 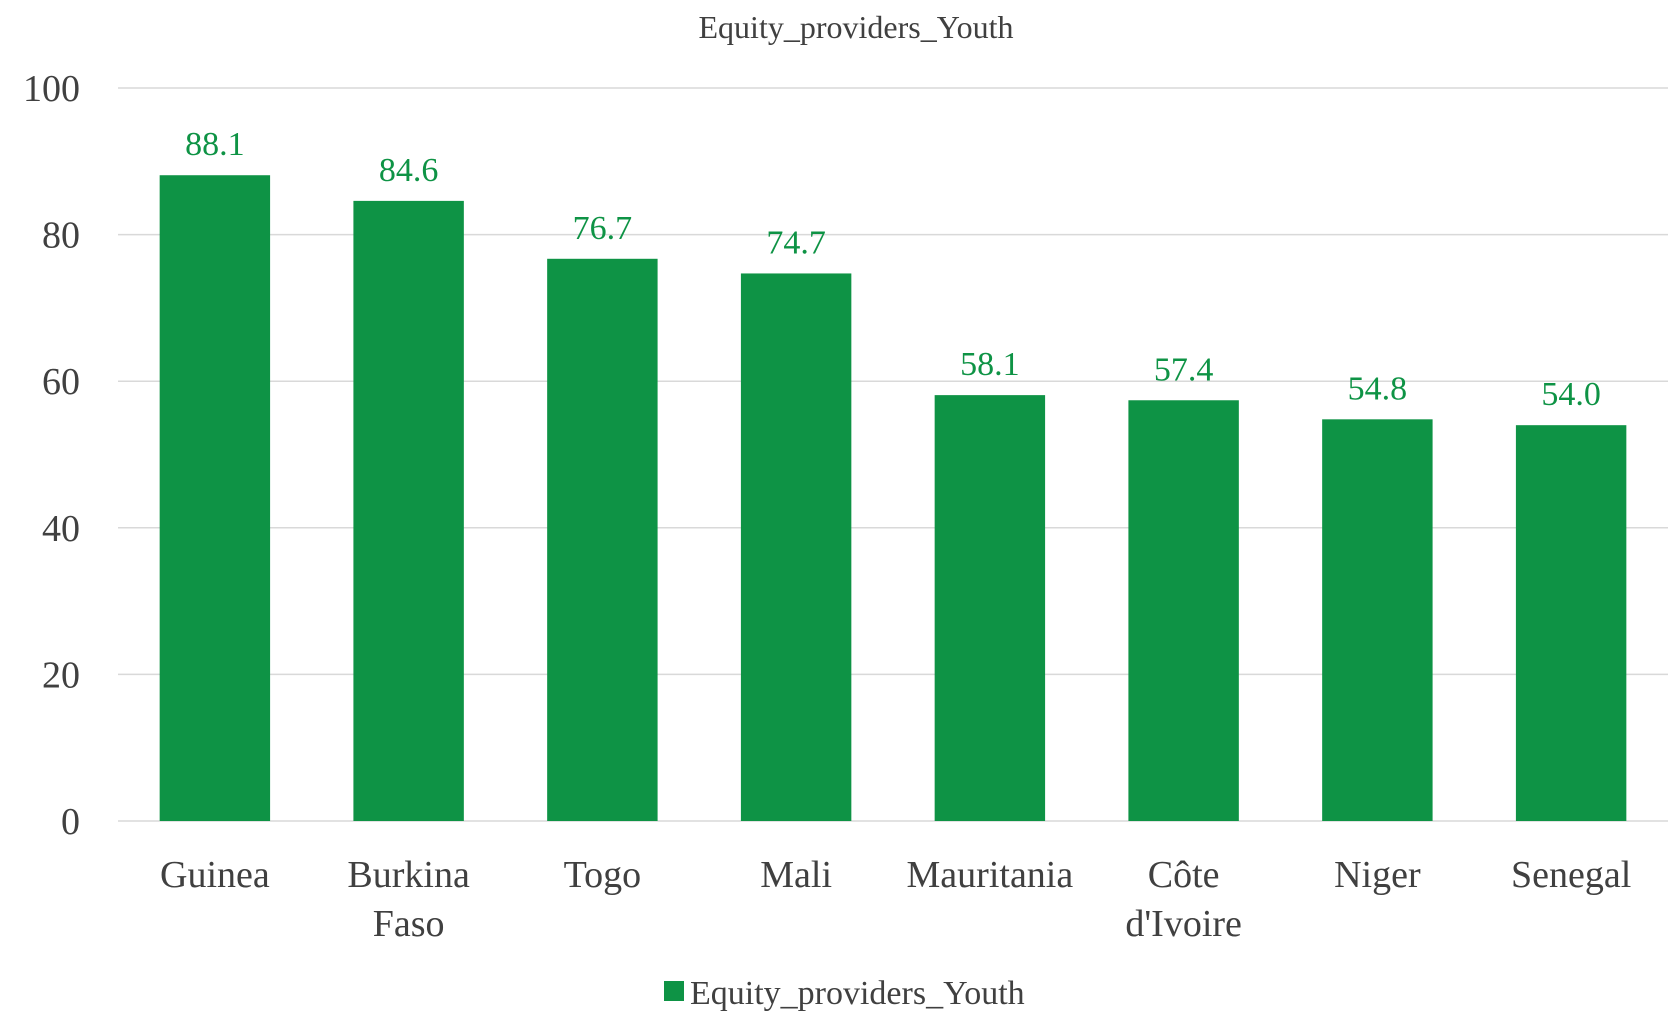 What do you see at coordinates (51, 89) in the screenshot?
I see `y-tick-label: 100` at bounding box center [51, 89].